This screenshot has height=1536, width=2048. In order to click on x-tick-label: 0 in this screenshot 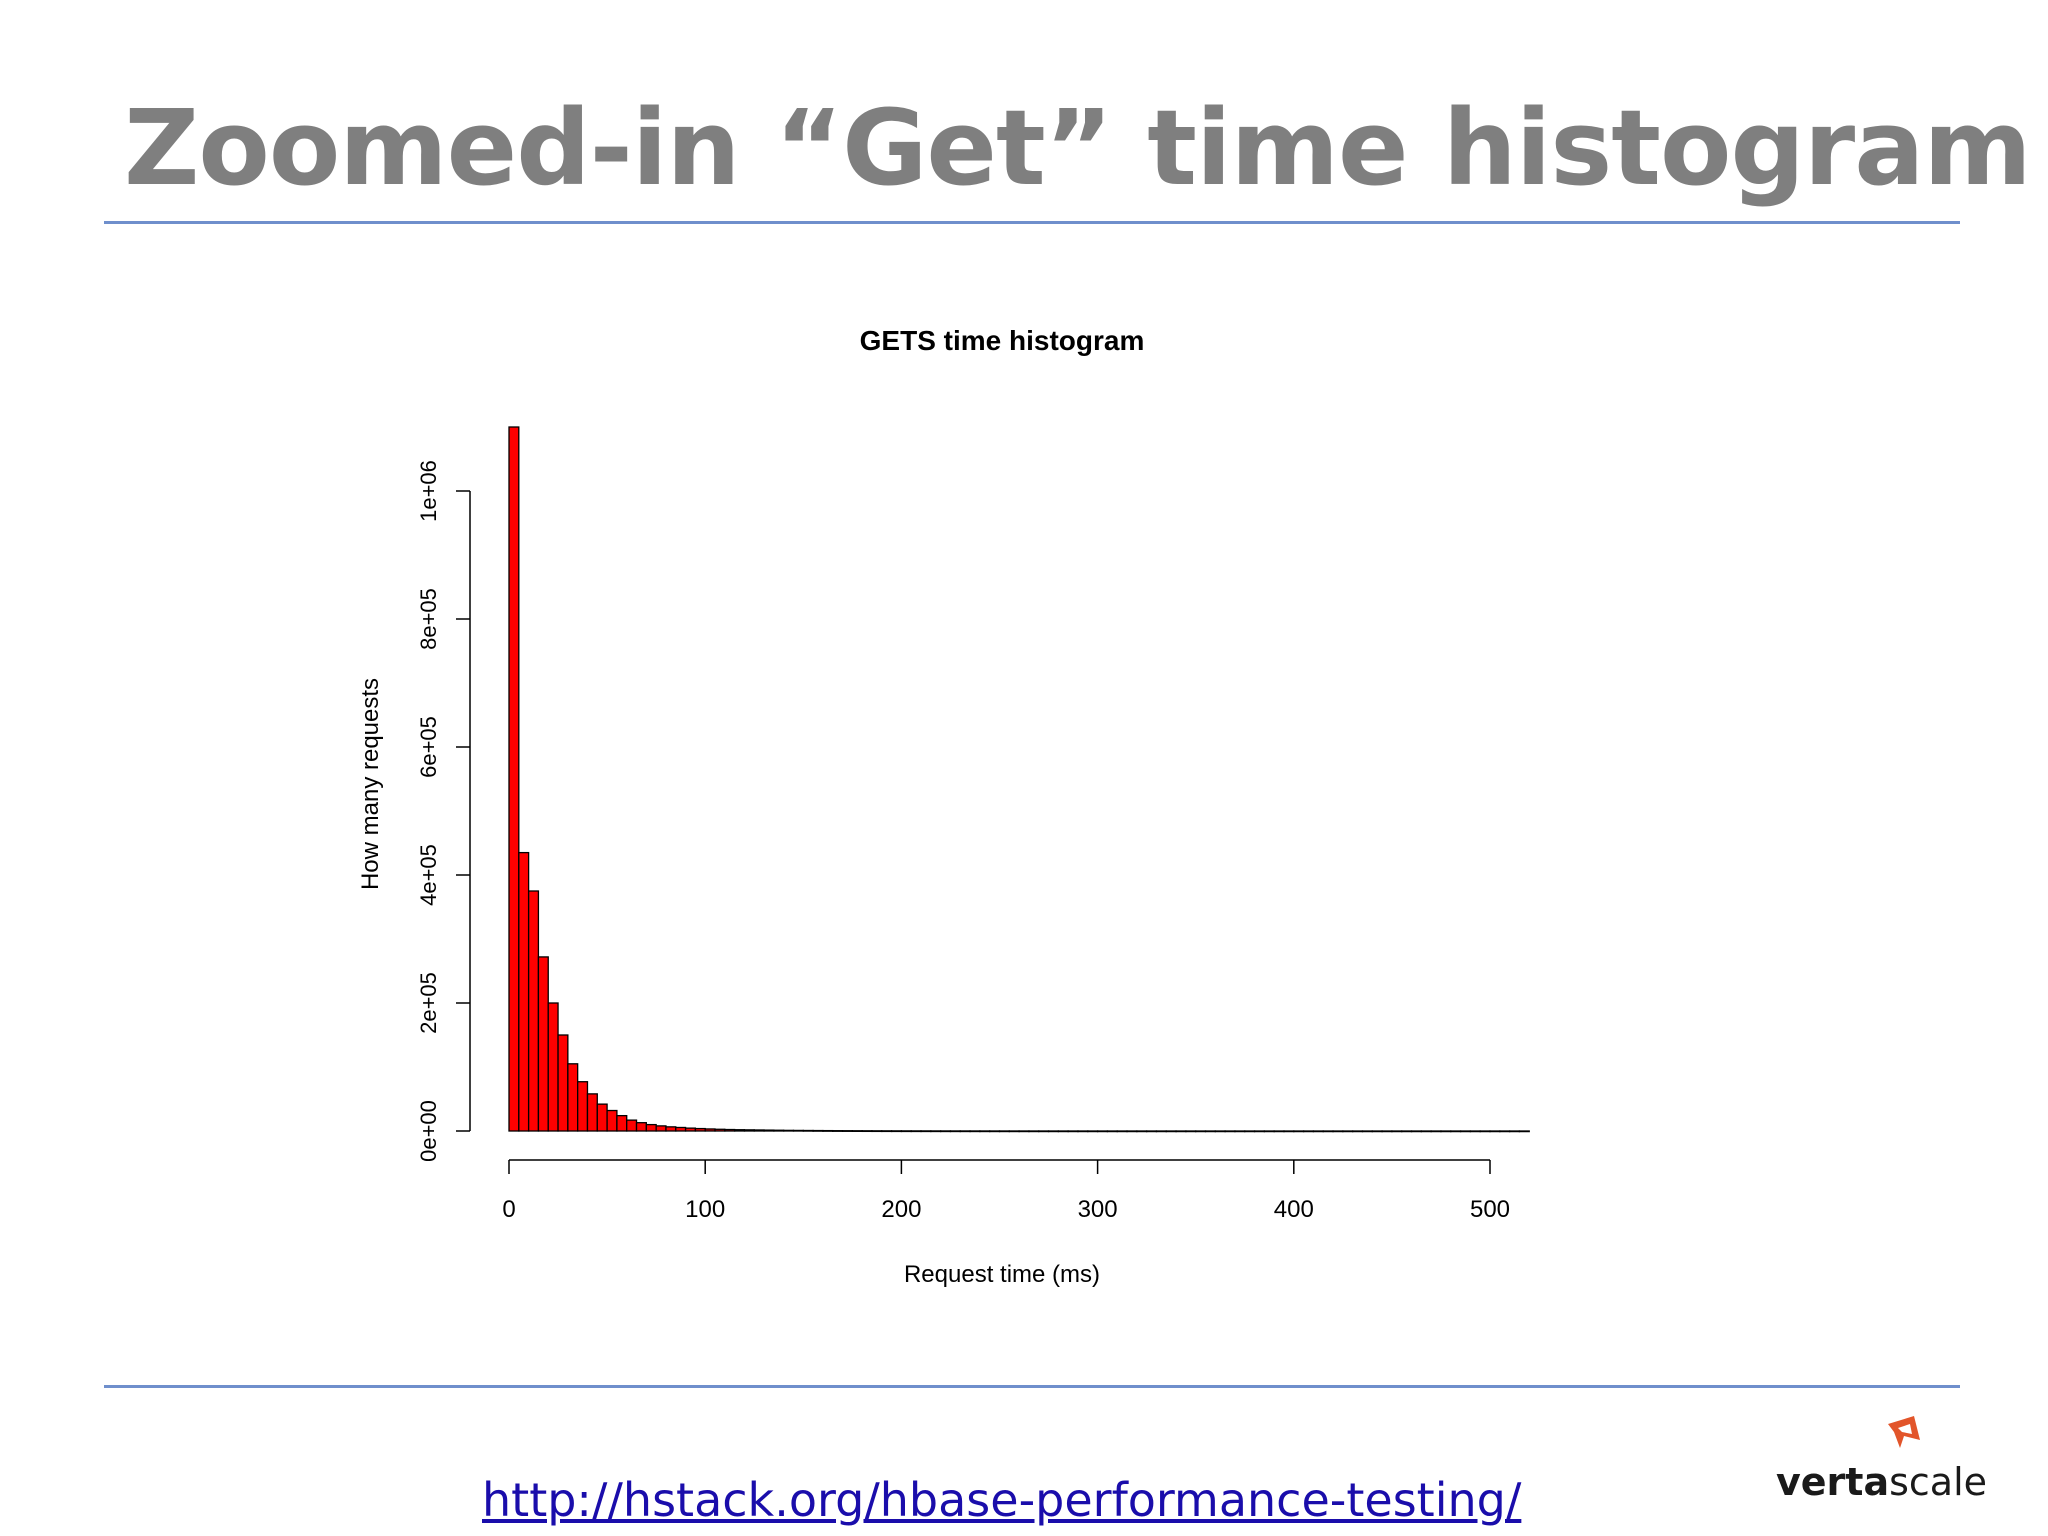, I will do `click(508, 1209)`.